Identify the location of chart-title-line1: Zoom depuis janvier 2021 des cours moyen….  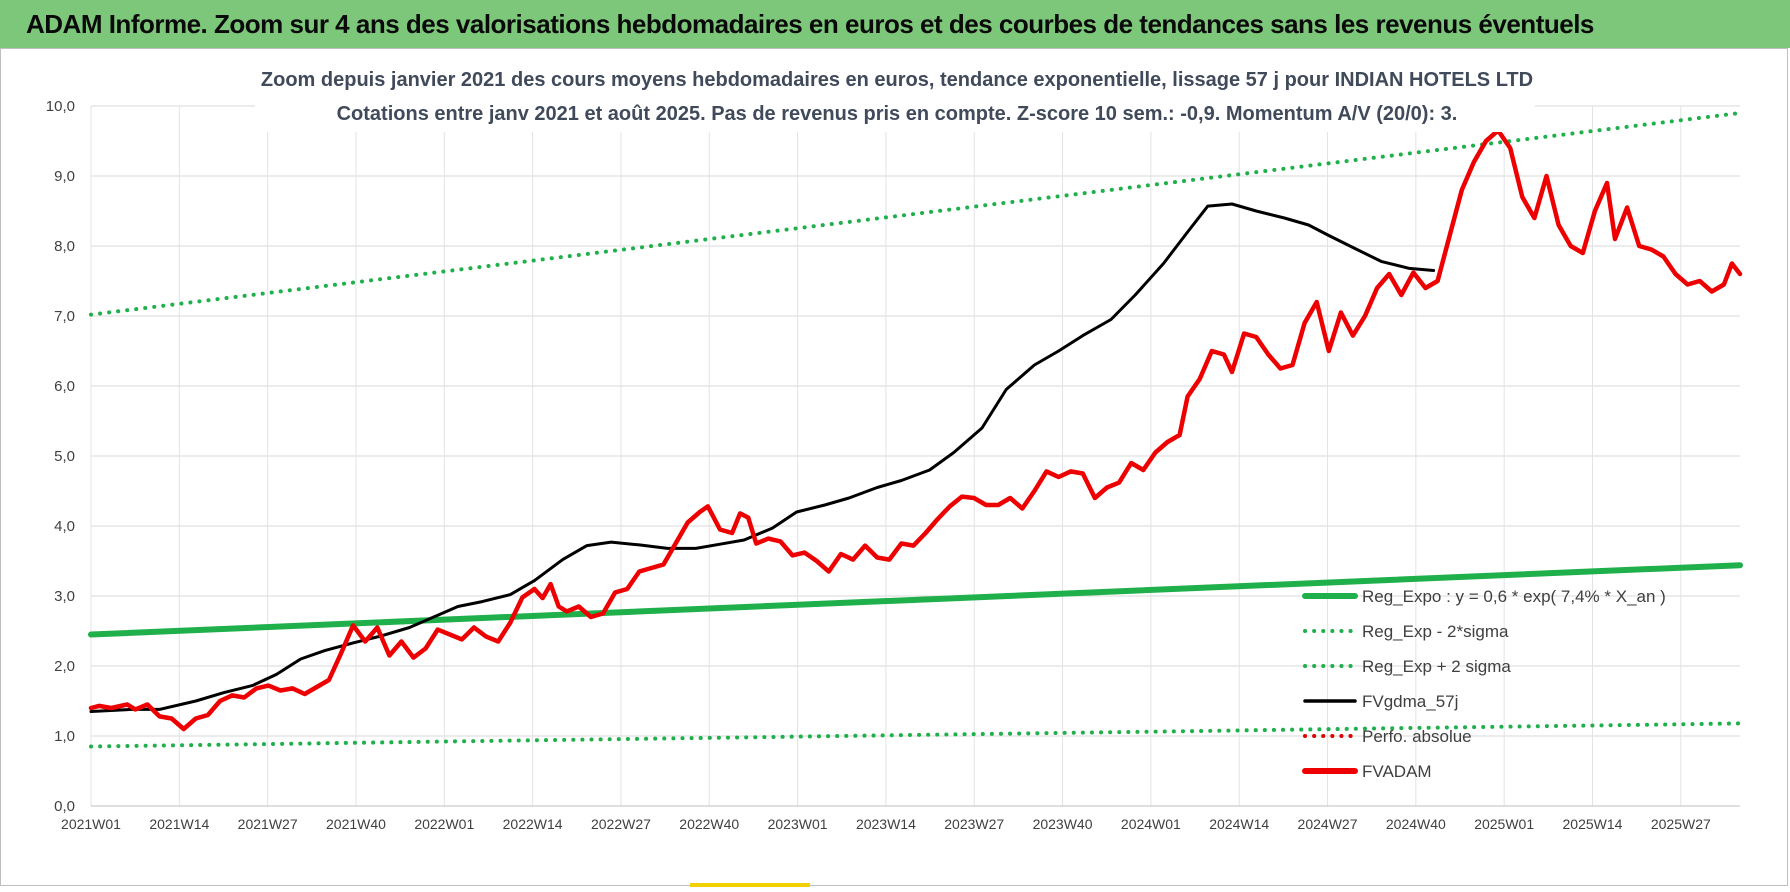
(897, 80).